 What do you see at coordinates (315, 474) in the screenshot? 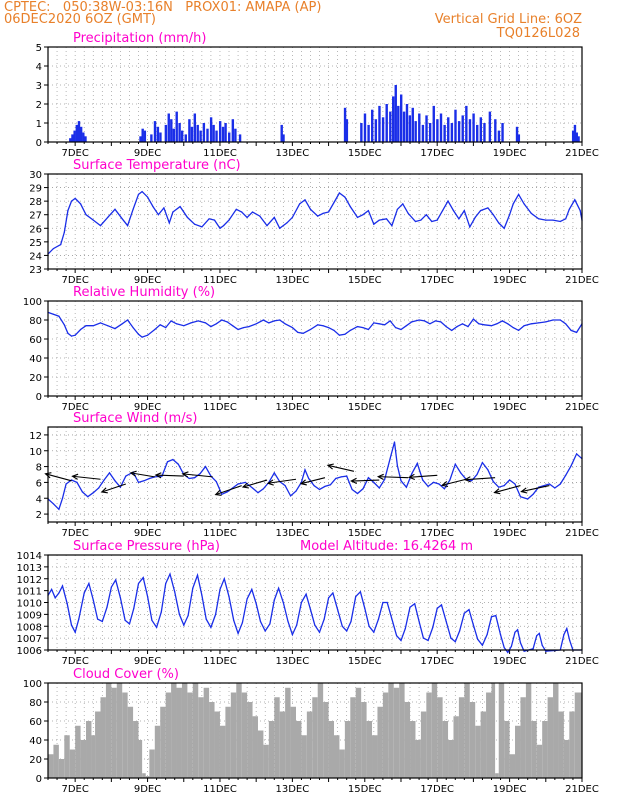
I see `wind-frame` at bounding box center [315, 474].